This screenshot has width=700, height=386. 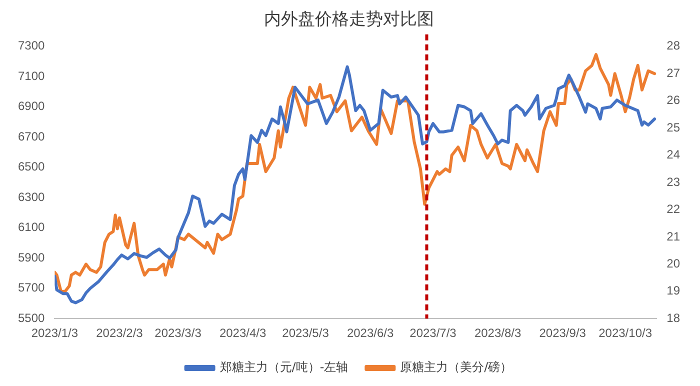 What do you see at coordinates (32, 317) in the screenshot?
I see `y-tick-label: 5500` at bounding box center [32, 317].